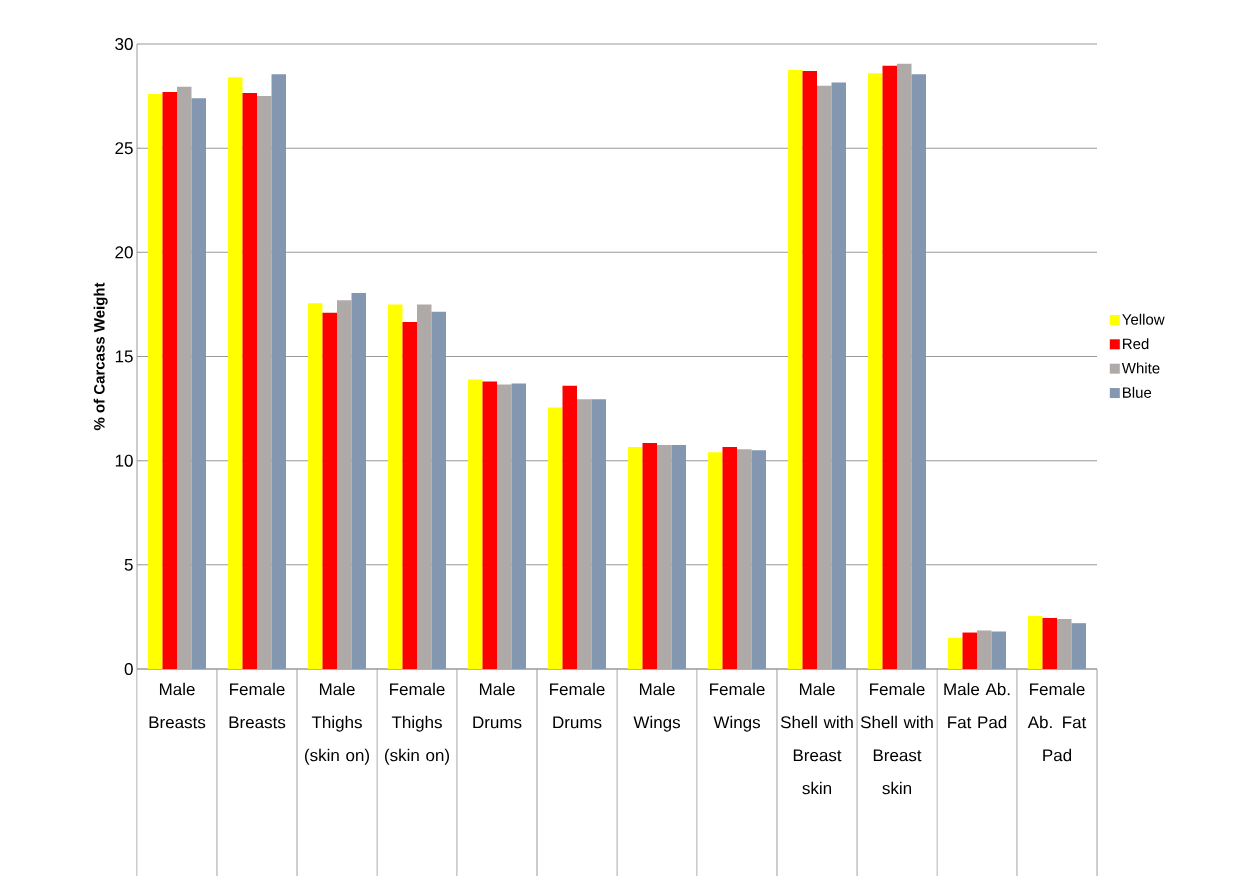 This screenshot has height=876, width=1249. I want to click on y-axis-title: % of Carcass Weight, so click(100, 356).